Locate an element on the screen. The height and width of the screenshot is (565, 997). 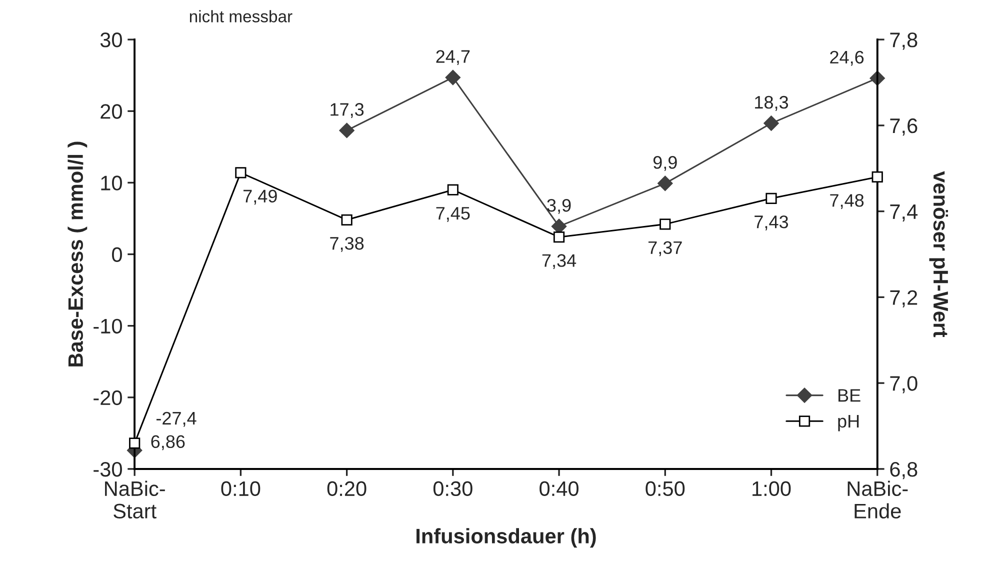
data-label: 7,49 is located at coordinates (260, 197).